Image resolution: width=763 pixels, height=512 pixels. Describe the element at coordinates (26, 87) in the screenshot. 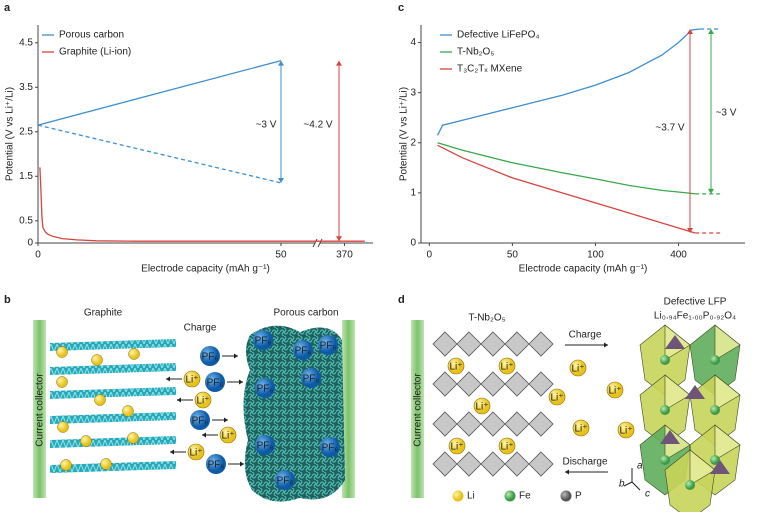

I see `y-tick-label: 3.5` at that location.